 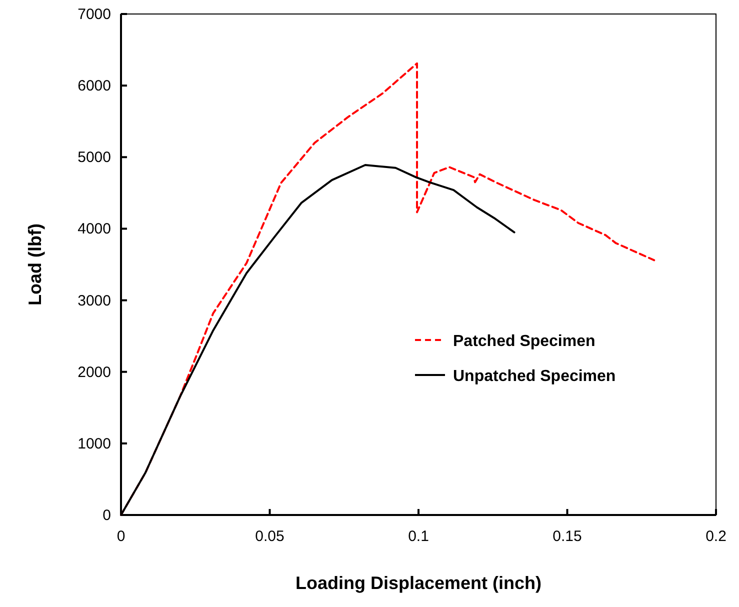 What do you see at coordinates (106, 515) in the screenshot?
I see `y-tick-label: 0` at bounding box center [106, 515].